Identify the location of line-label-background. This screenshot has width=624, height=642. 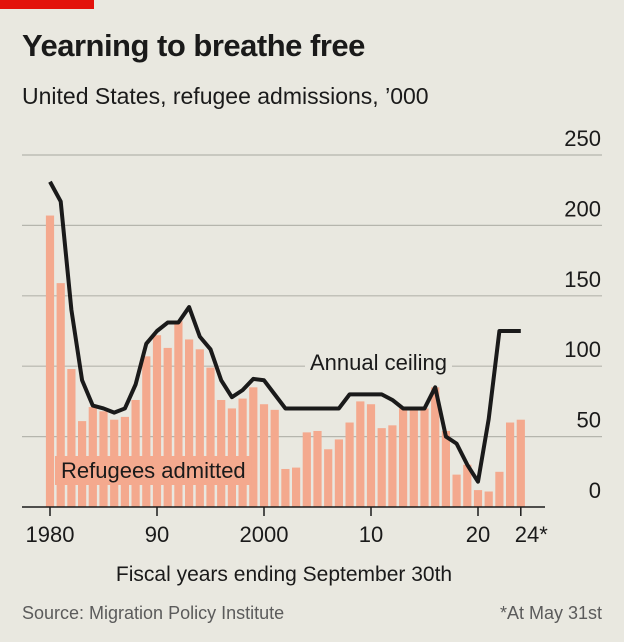
(378, 362).